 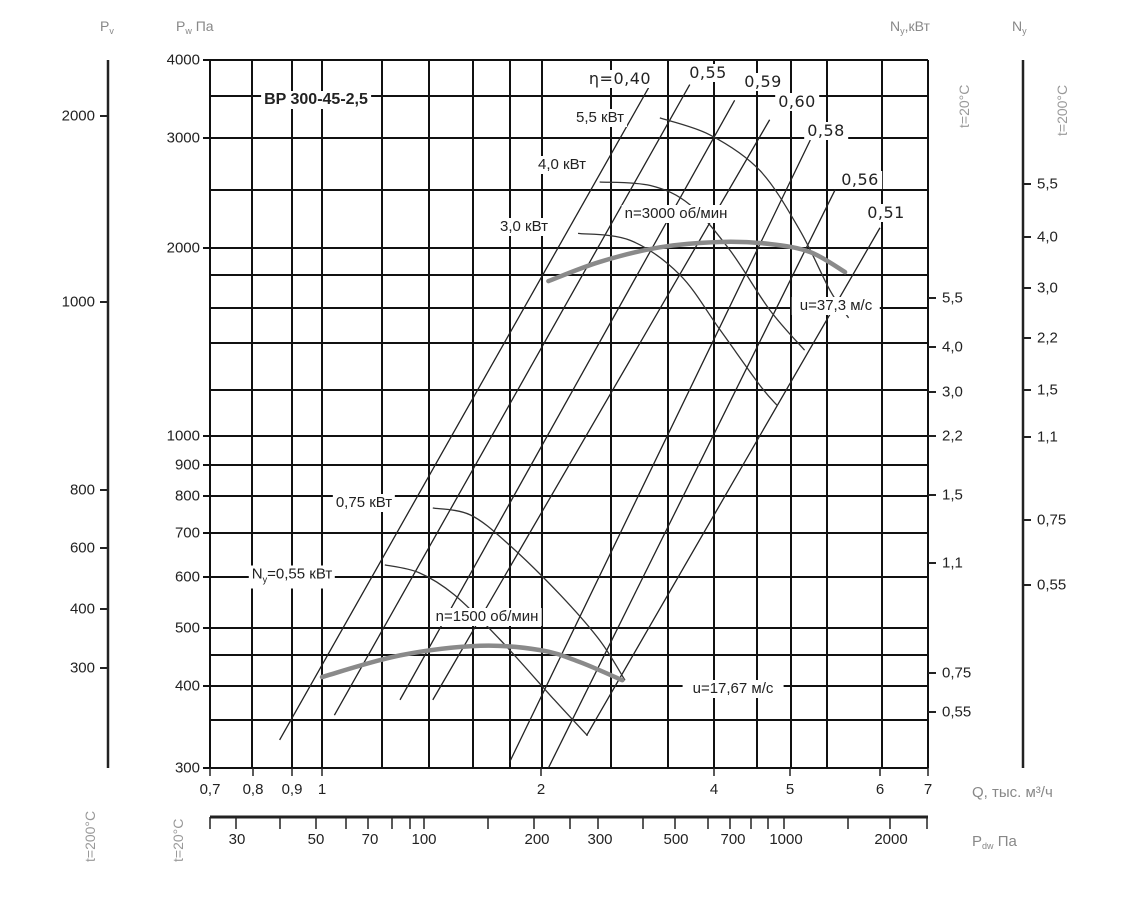 What do you see at coordinates (1052, 520) in the screenshot?
I see `ny-200-tick-label: 0,75` at bounding box center [1052, 520].